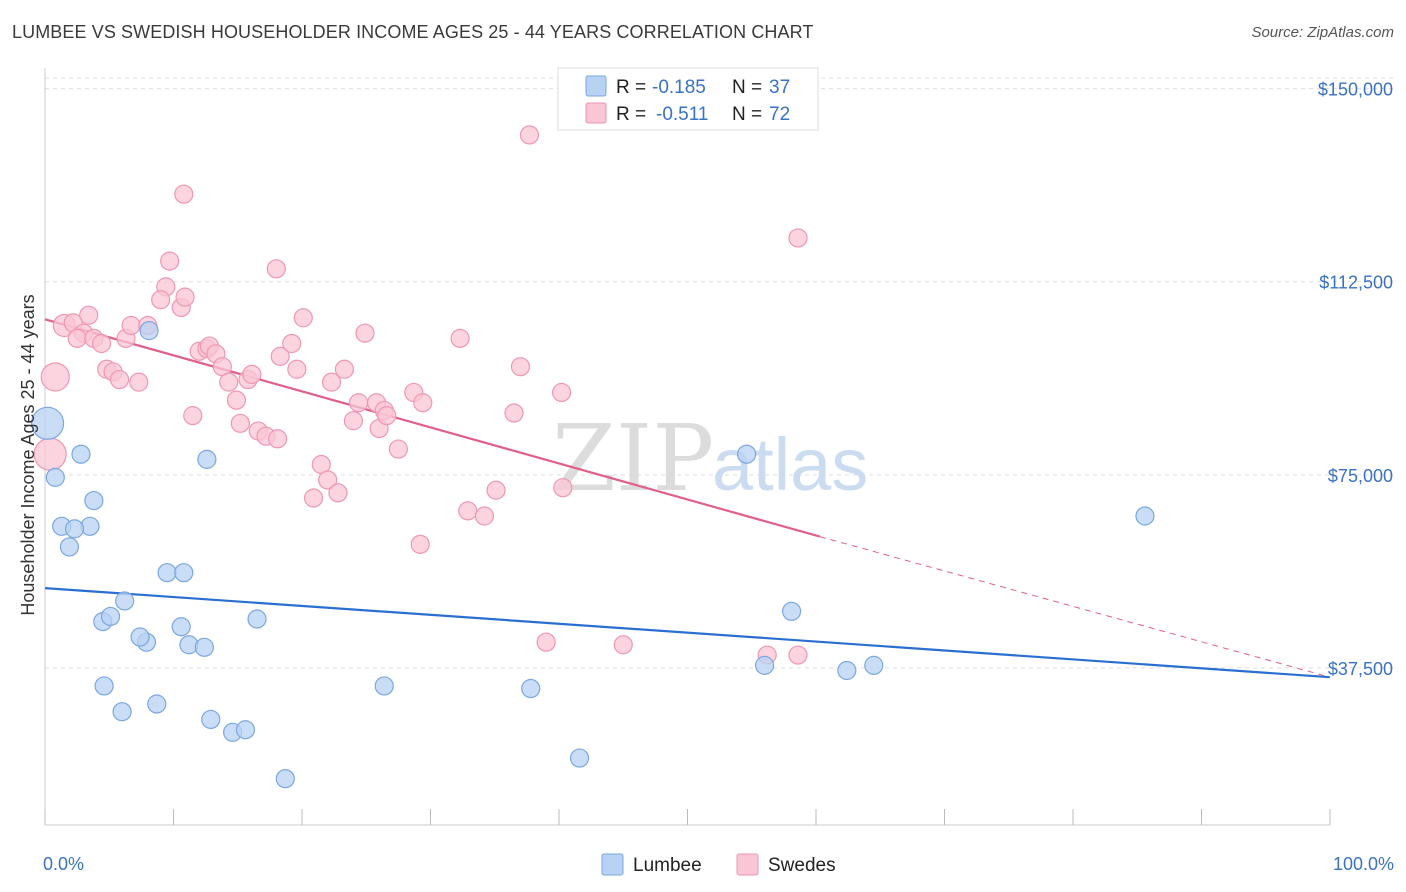  Describe the element at coordinates (682, 114) in the screenshot. I see `legend-swedes-r-value: -0.511` at that location.